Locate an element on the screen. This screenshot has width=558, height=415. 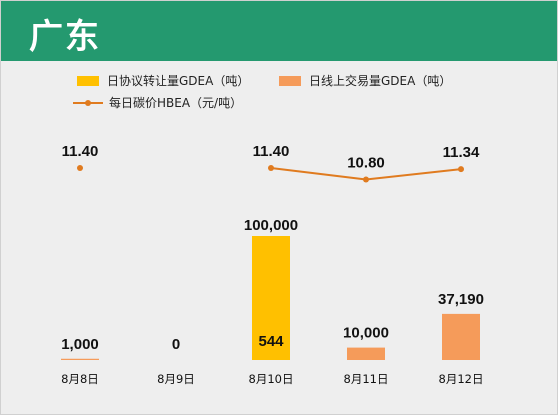
page-title: 广东 is located at coordinates (65, 37).